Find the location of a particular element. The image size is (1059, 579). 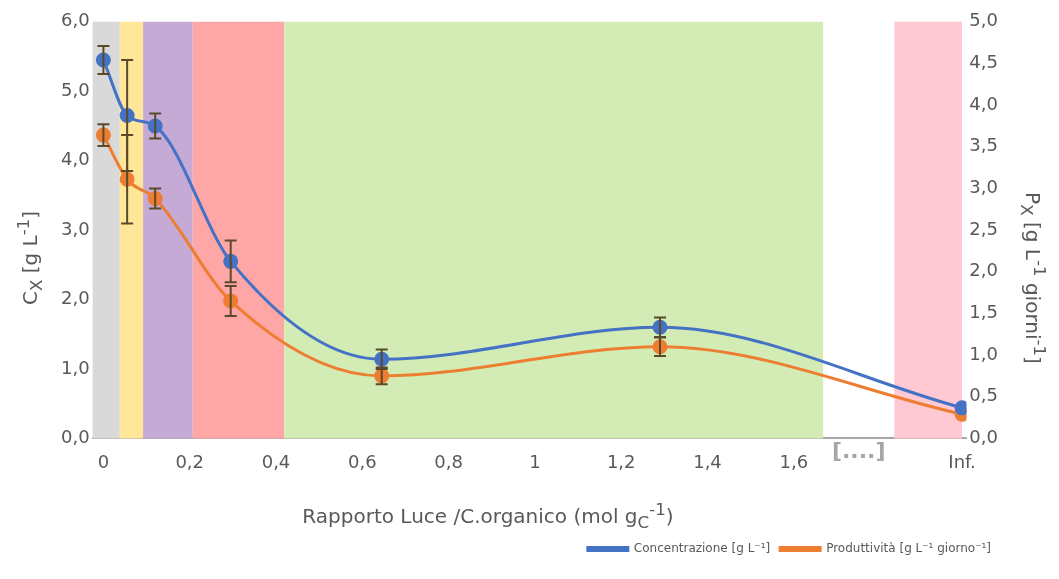

x-tick-label: 1 is located at coordinates (535, 461).